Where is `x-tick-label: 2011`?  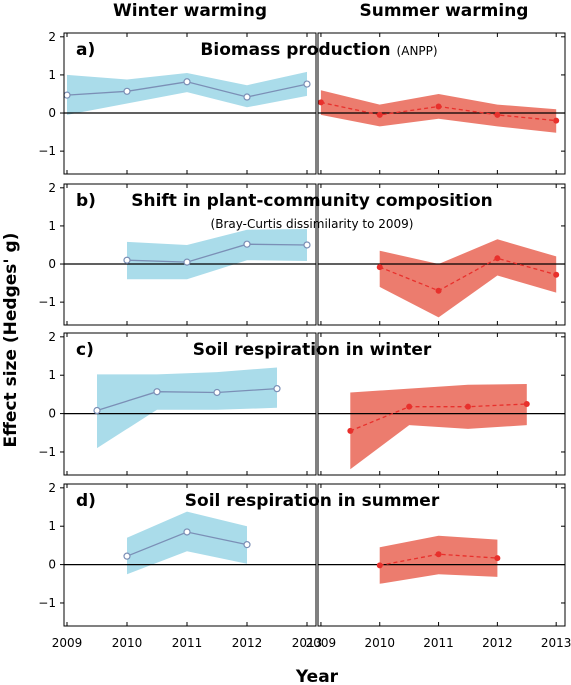 x-tick-label: 2011 is located at coordinates (187, 643).